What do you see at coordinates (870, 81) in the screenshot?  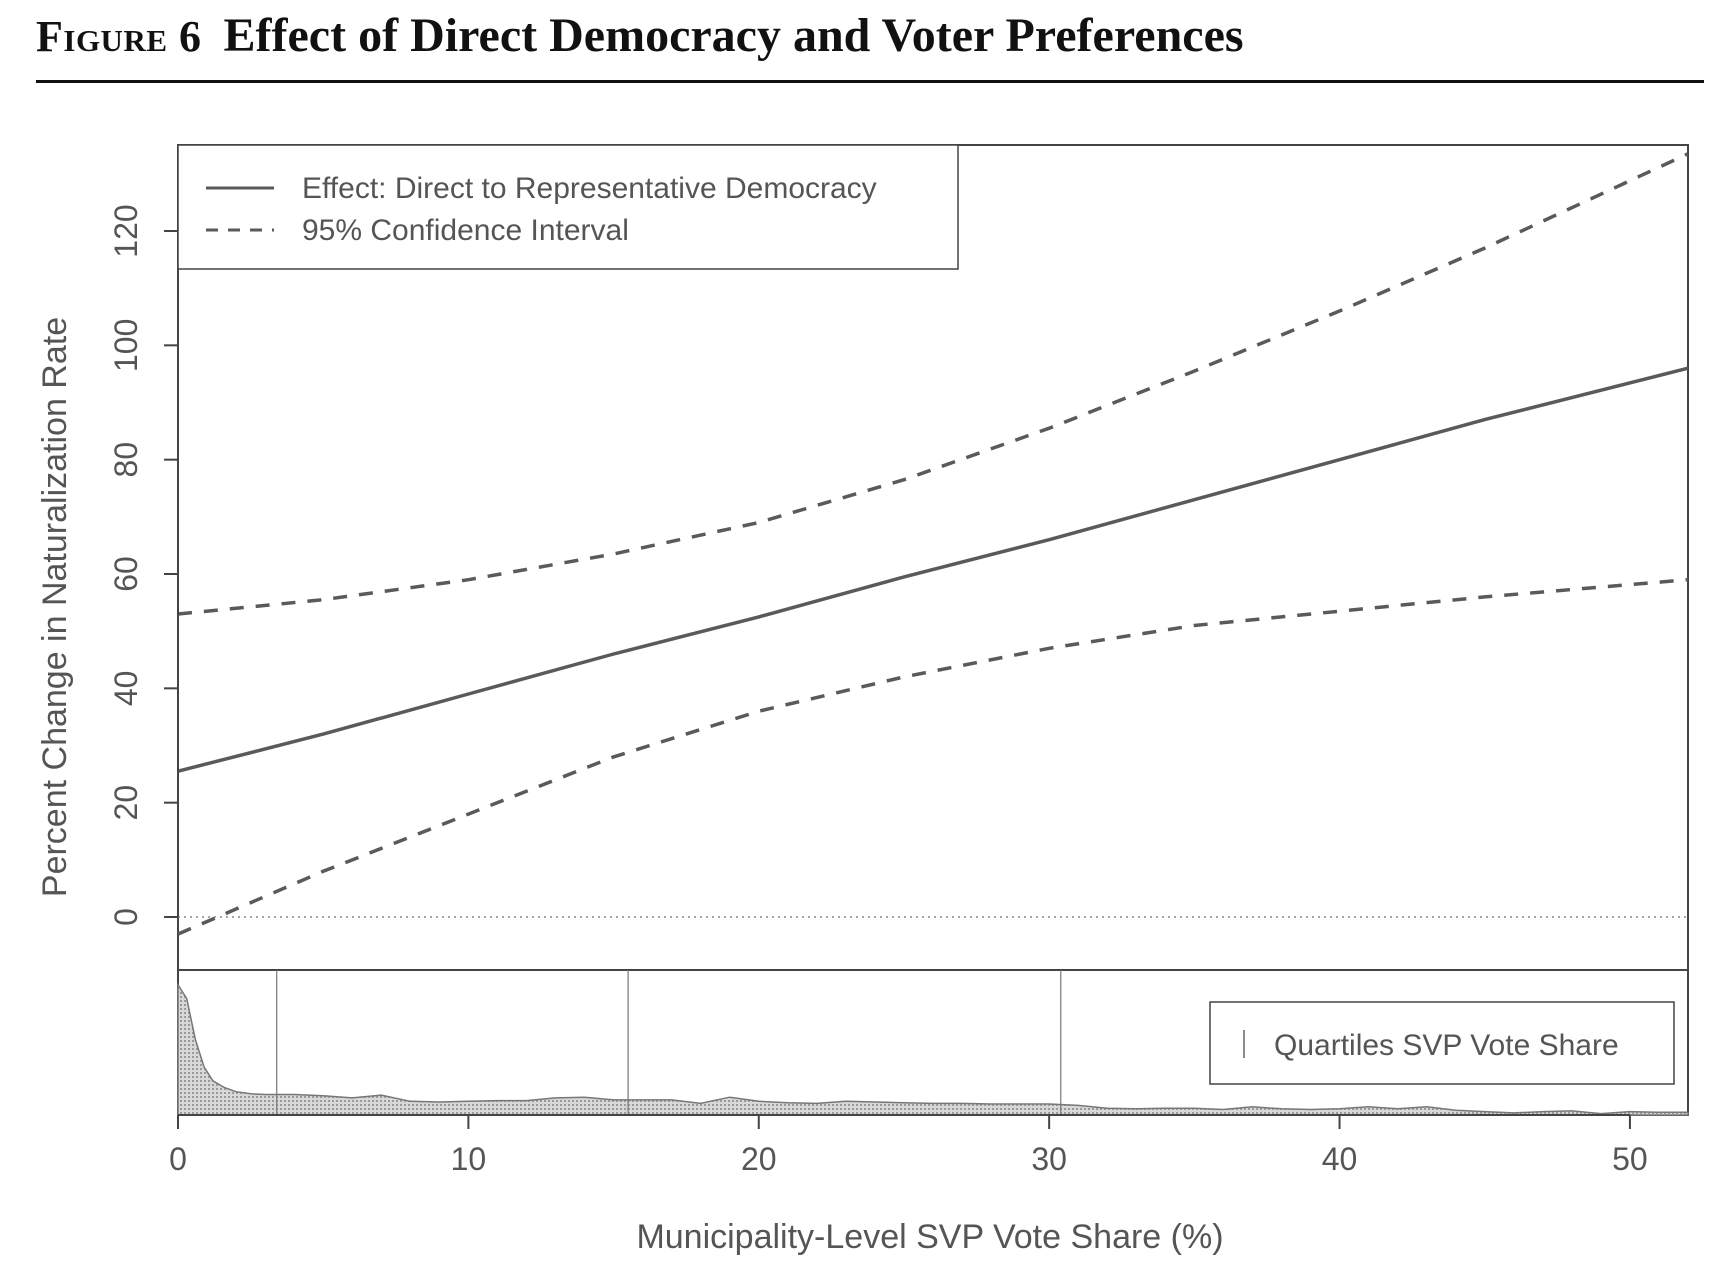 I see `header-rule` at bounding box center [870, 81].